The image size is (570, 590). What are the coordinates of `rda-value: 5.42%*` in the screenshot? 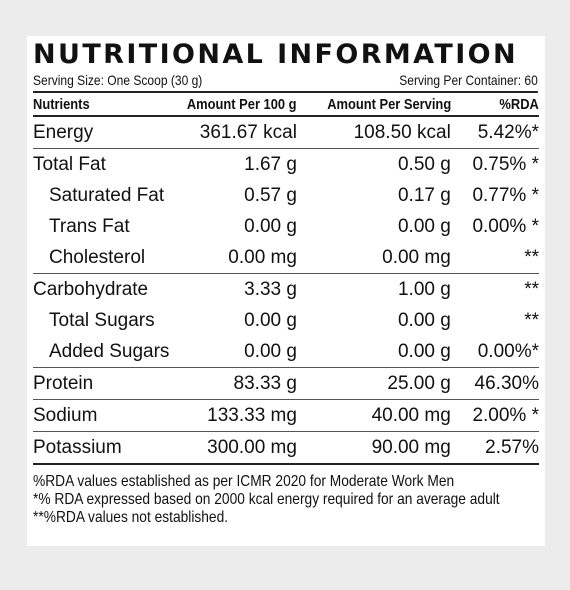 It's located at (494, 132).